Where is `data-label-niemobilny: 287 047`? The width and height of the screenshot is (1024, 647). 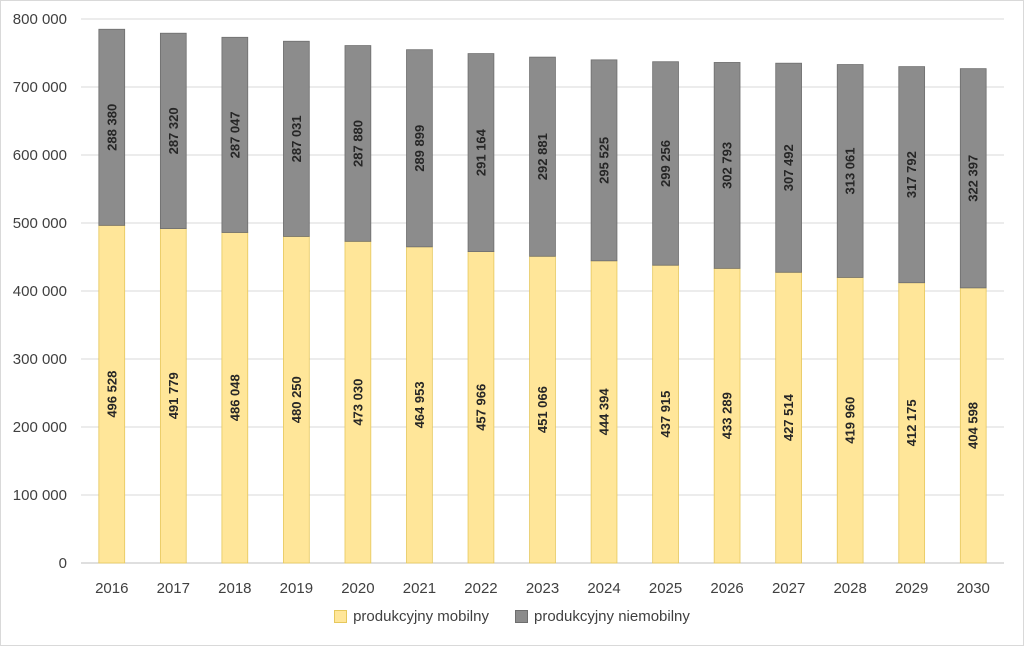
data-label-niemobilny: 287 047 is located at coordinates (234, 134).